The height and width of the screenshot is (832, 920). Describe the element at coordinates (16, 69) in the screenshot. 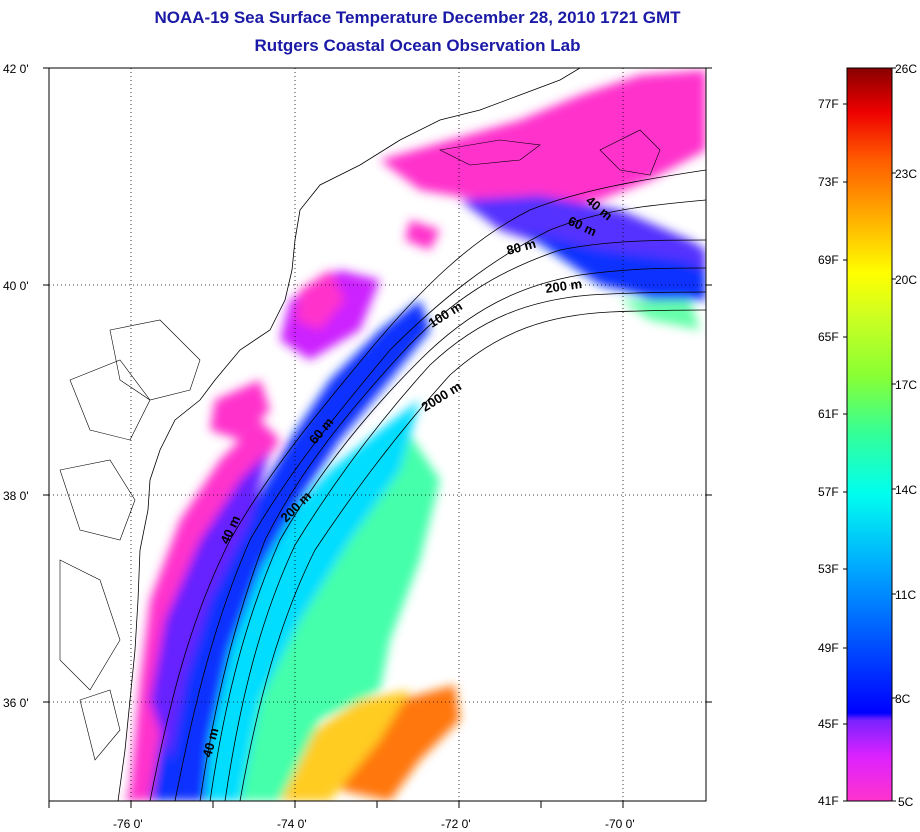

I see `lat-label-42: 42 0'` at that location.